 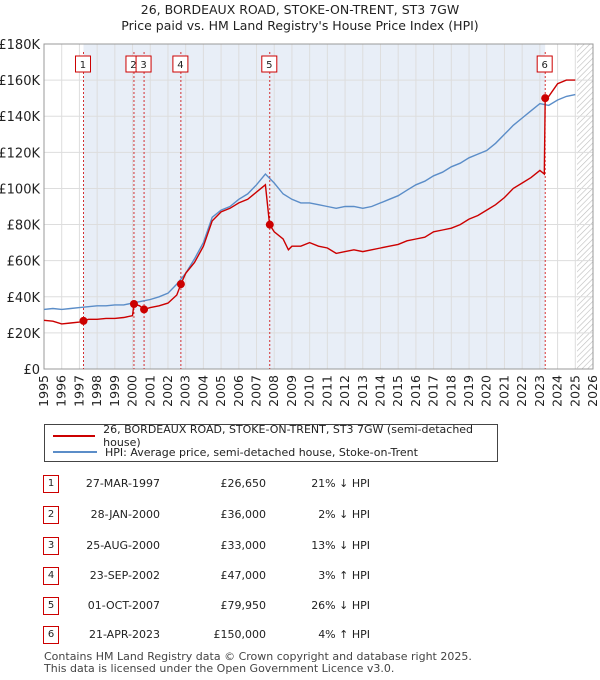 What do you see at coordinates (557, 391) in the screenshot?
I see `x-tick-label: 2024` at bounding box center [557, 391].